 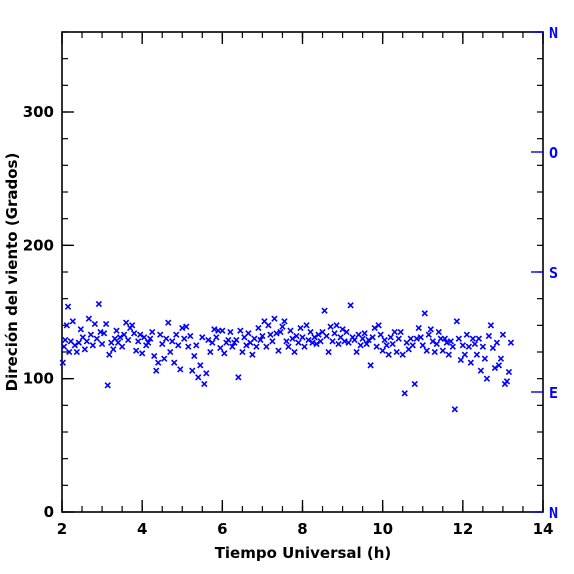 What do you see at coordinates (142, 529) in the screenshot?
I see `x-tick-label: 4` at bounding box center [142, 529].